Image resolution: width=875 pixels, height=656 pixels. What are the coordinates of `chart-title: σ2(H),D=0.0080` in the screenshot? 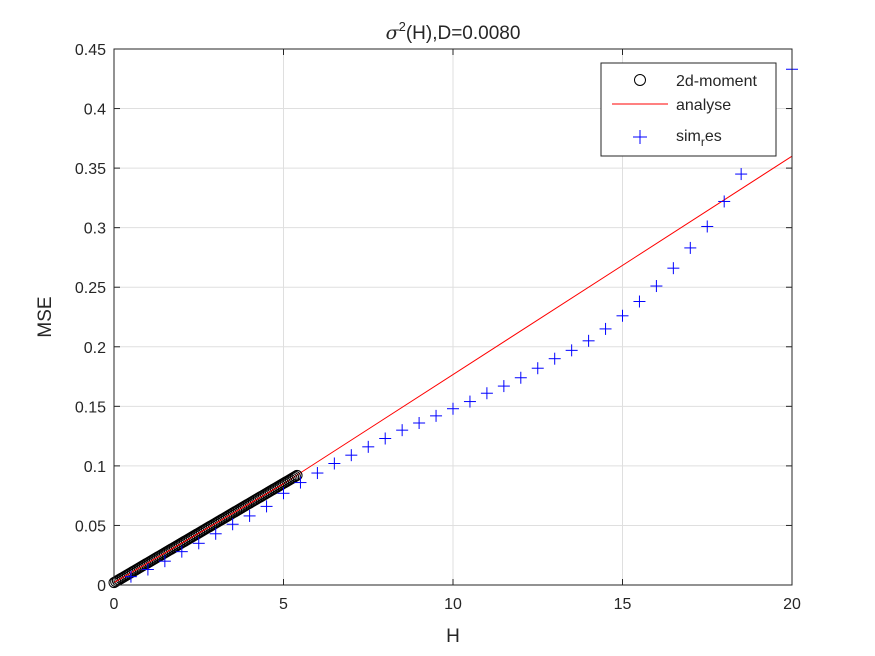 It's located at (453, 31).